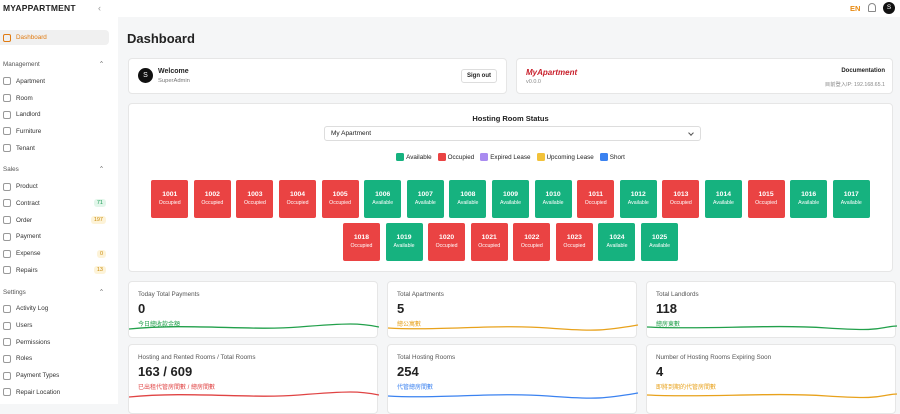  Describe the element at coordinates (59, 148) in the screenshot. I see `nav-item: Tenant` at that location.